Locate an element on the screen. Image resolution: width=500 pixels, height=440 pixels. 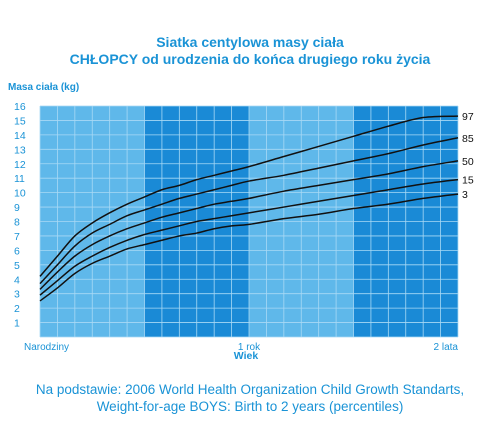
y-axis-label: Masa ciała (kg) is located at coordinates (44, 87).